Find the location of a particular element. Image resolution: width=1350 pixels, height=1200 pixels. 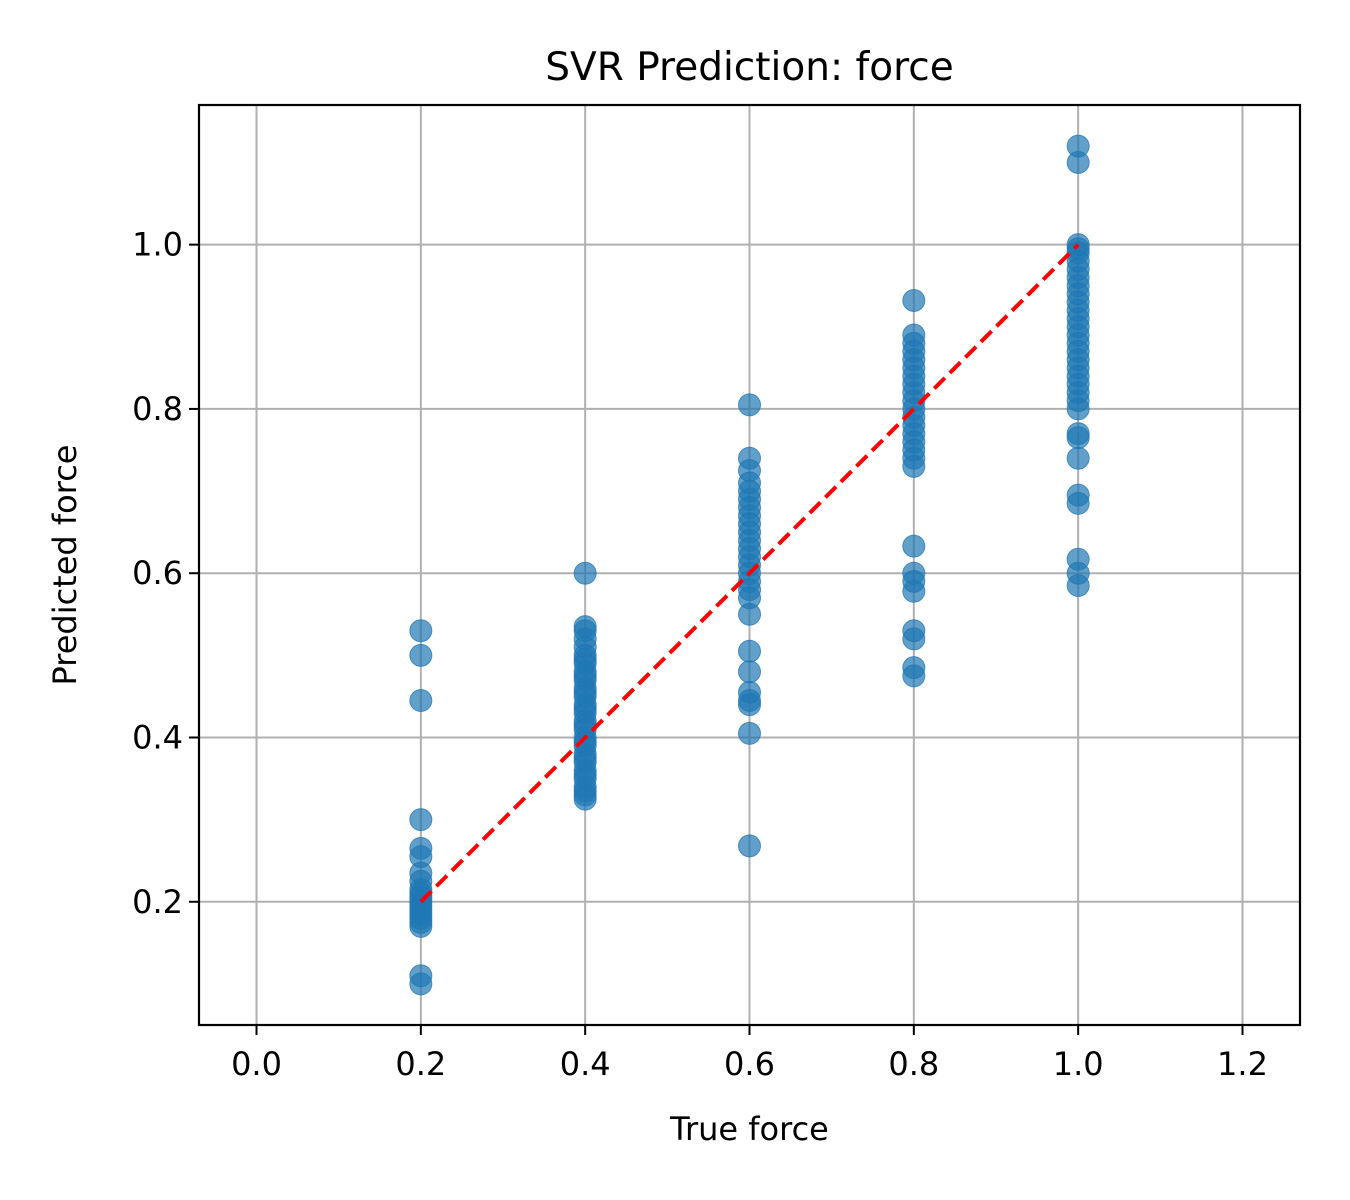

x-tick-label: 0.6 is located at coordinates (749, 1064).